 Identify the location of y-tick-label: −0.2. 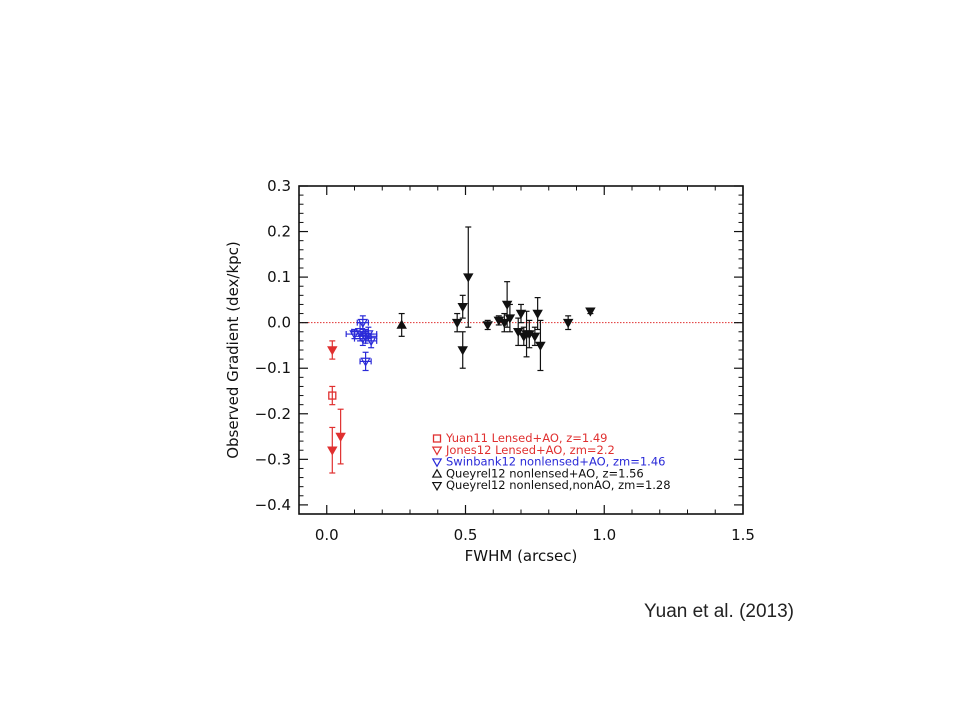
(273, 414).